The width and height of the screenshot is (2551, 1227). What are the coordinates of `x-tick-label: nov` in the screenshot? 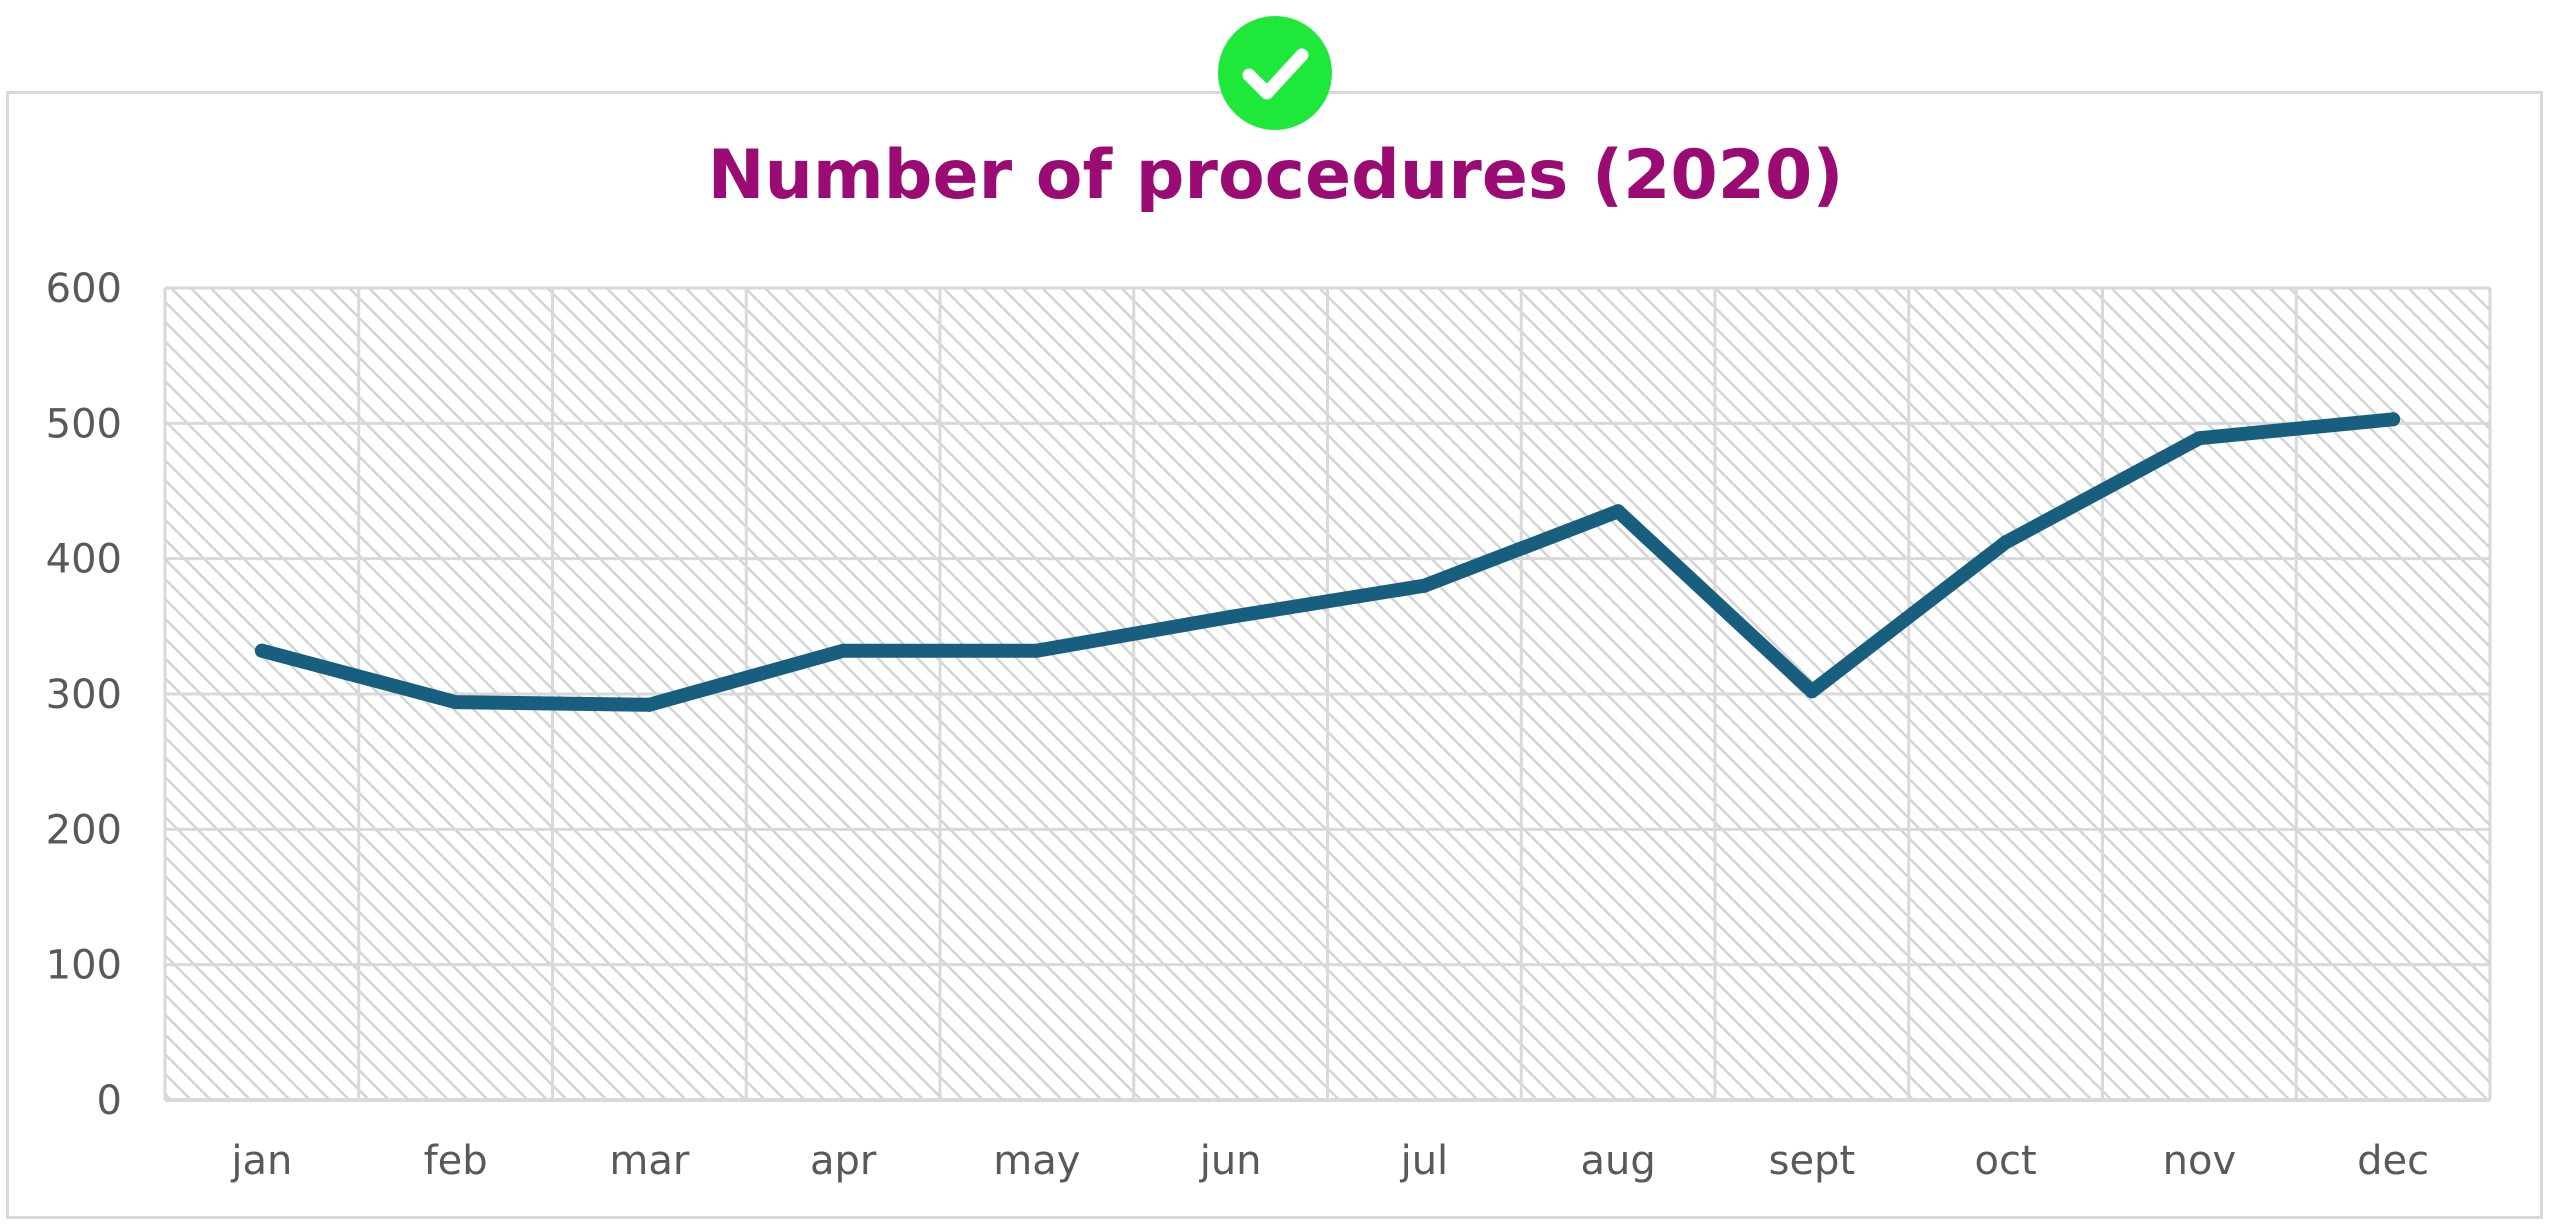 It's located at (2200, 1161).